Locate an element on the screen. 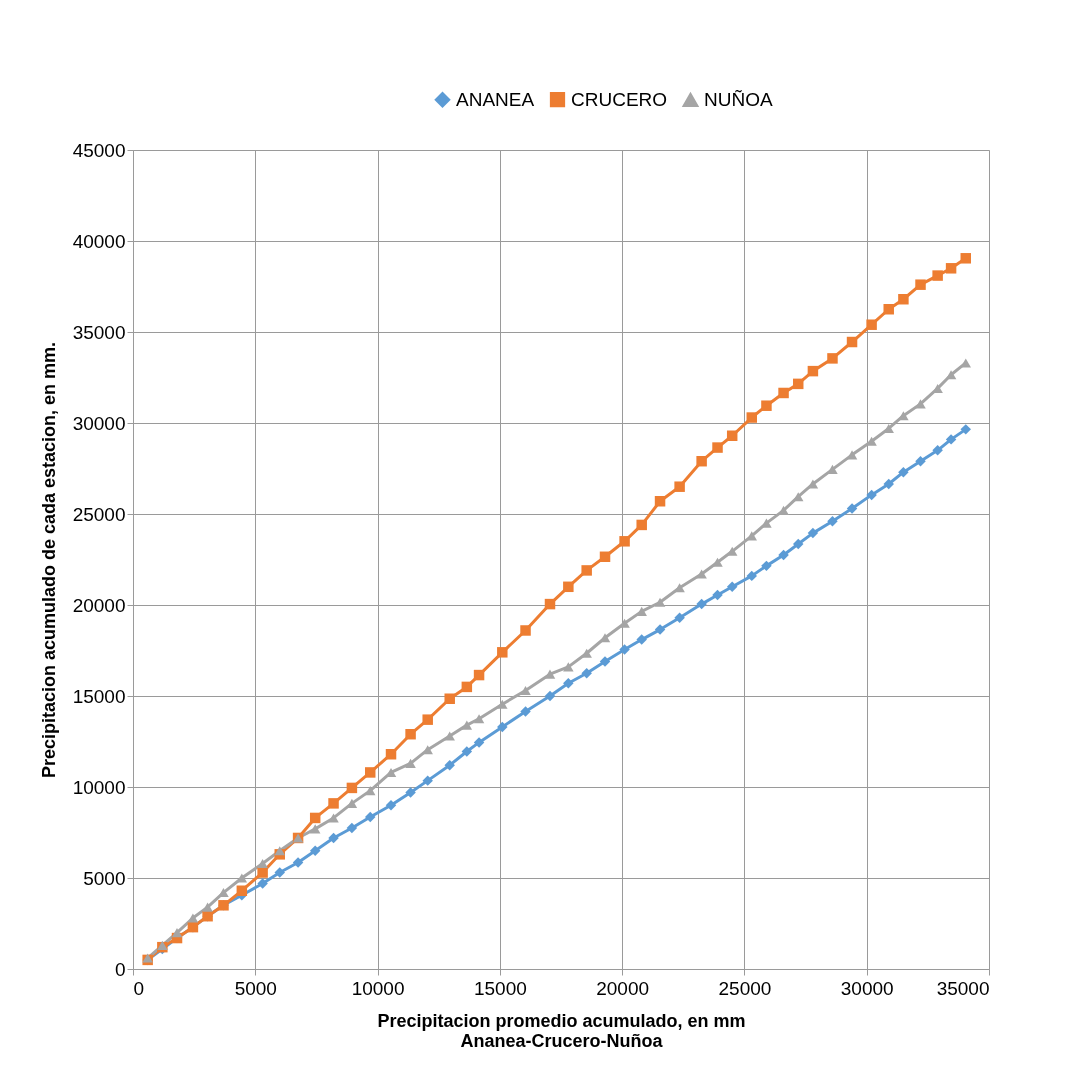 The height and width of the screenshot is (1075, 1080). x-axis-title: Precipitacion promedio acumulado, en mm Ananea-Crucero-Nuñoa is located at coordinates (561, 1030).